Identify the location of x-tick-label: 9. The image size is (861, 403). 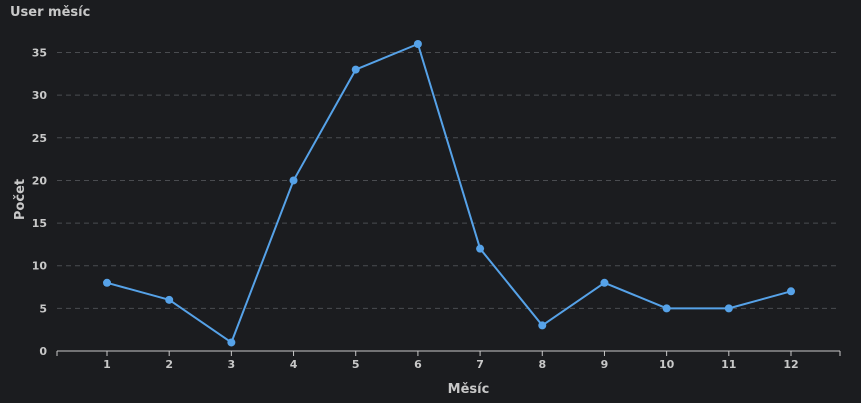
(605, 364).